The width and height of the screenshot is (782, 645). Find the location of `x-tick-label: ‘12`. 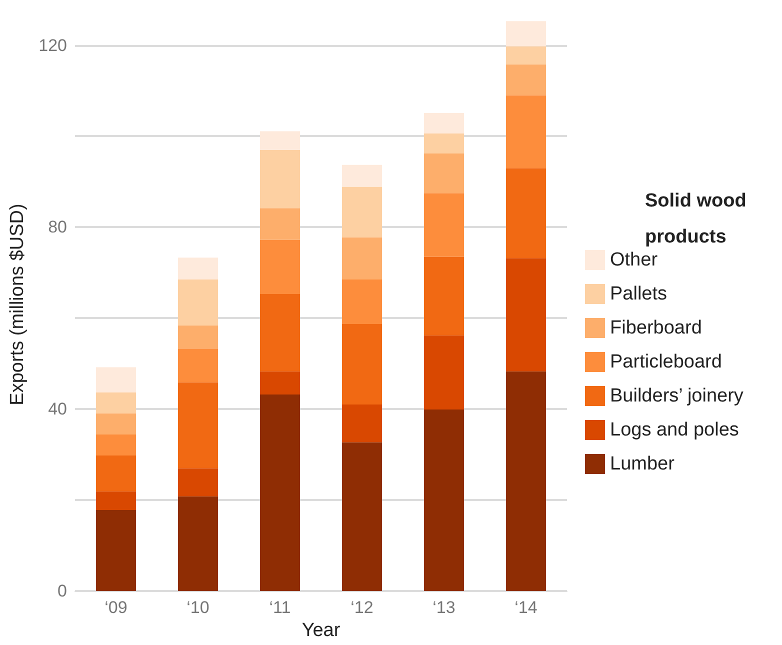

x-tick-label: ‘12 is located at coordinates (362, 607).